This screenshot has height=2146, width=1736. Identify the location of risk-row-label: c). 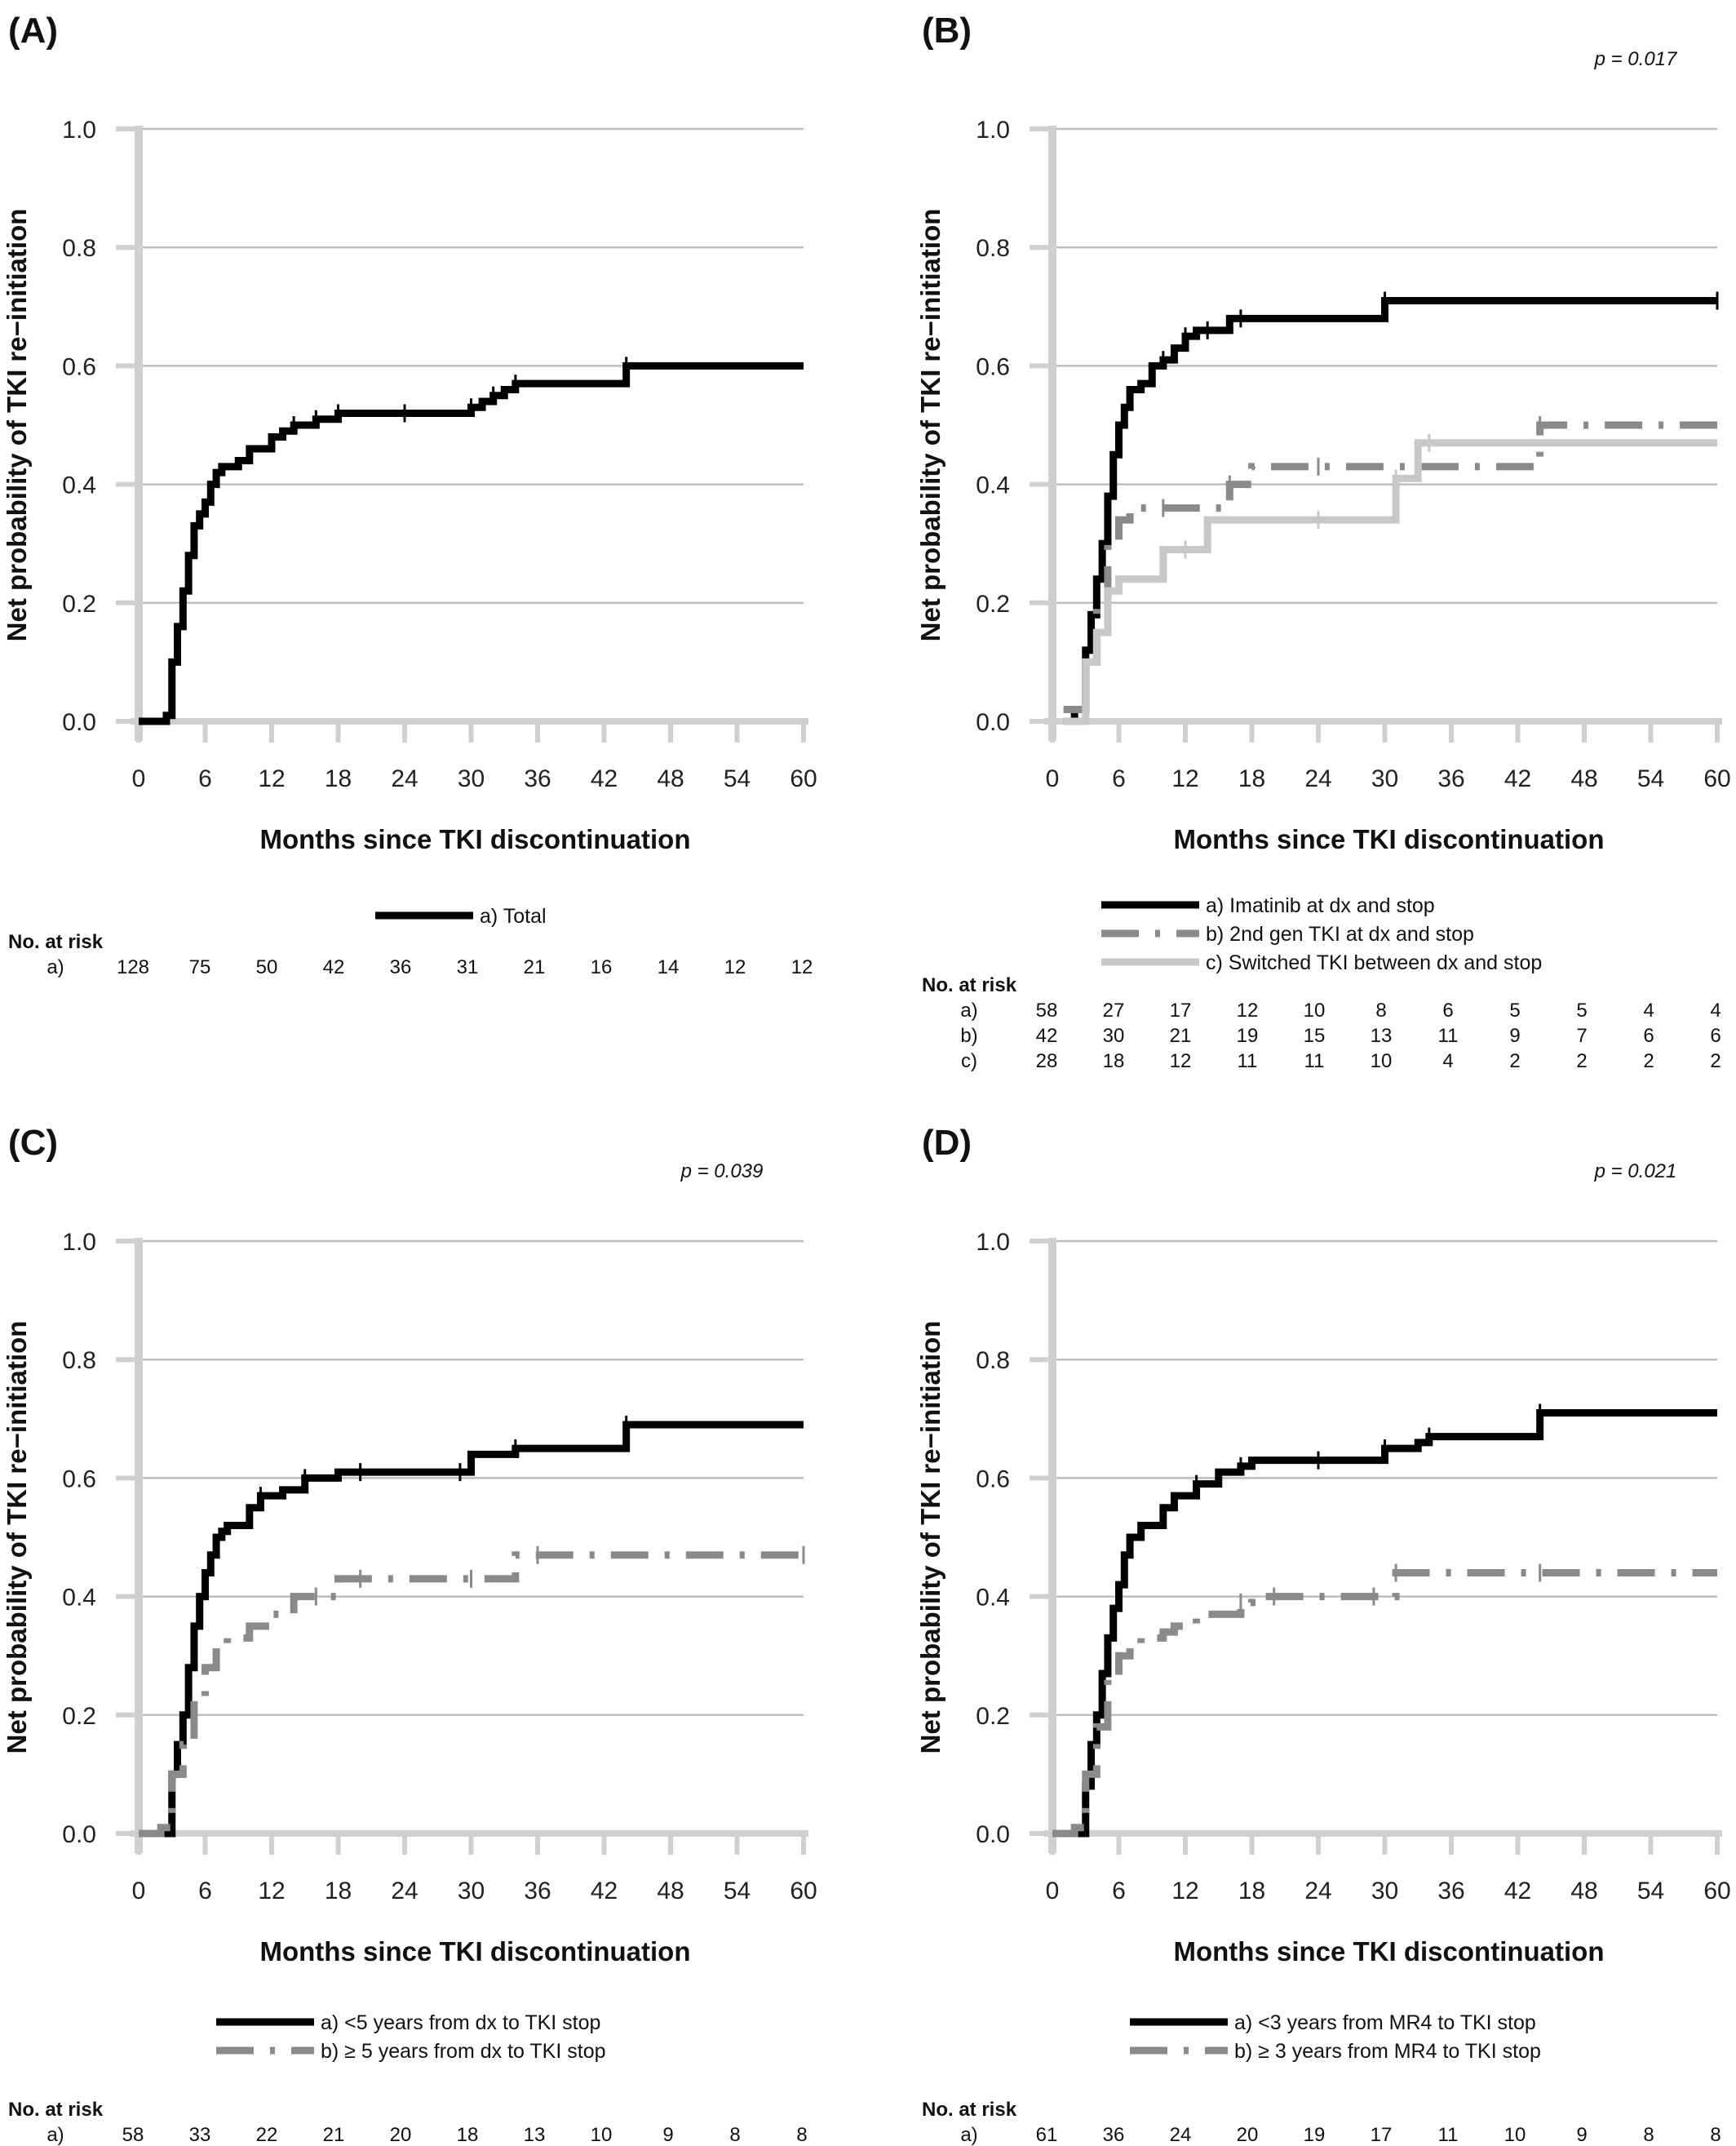
(969, 1061).